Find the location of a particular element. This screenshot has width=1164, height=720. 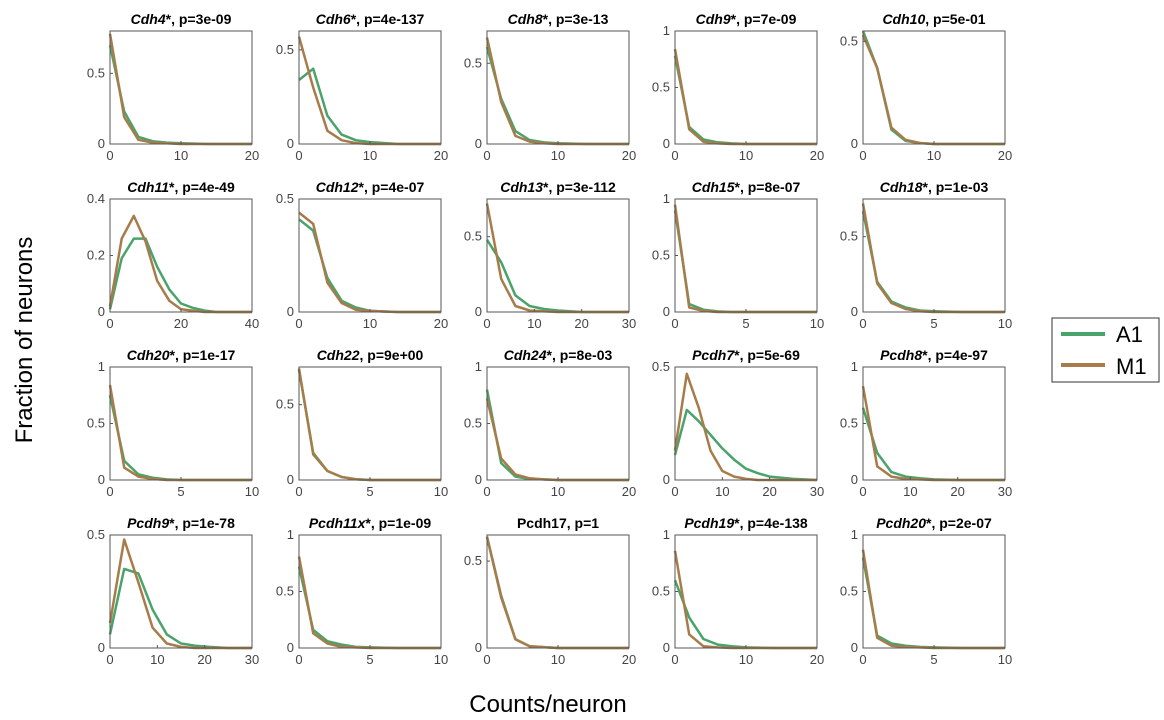

panel-cdh20: Cdh20*, p=1e-17 0 5 10 0 0.5 1 is located at coordinates (173, 423).